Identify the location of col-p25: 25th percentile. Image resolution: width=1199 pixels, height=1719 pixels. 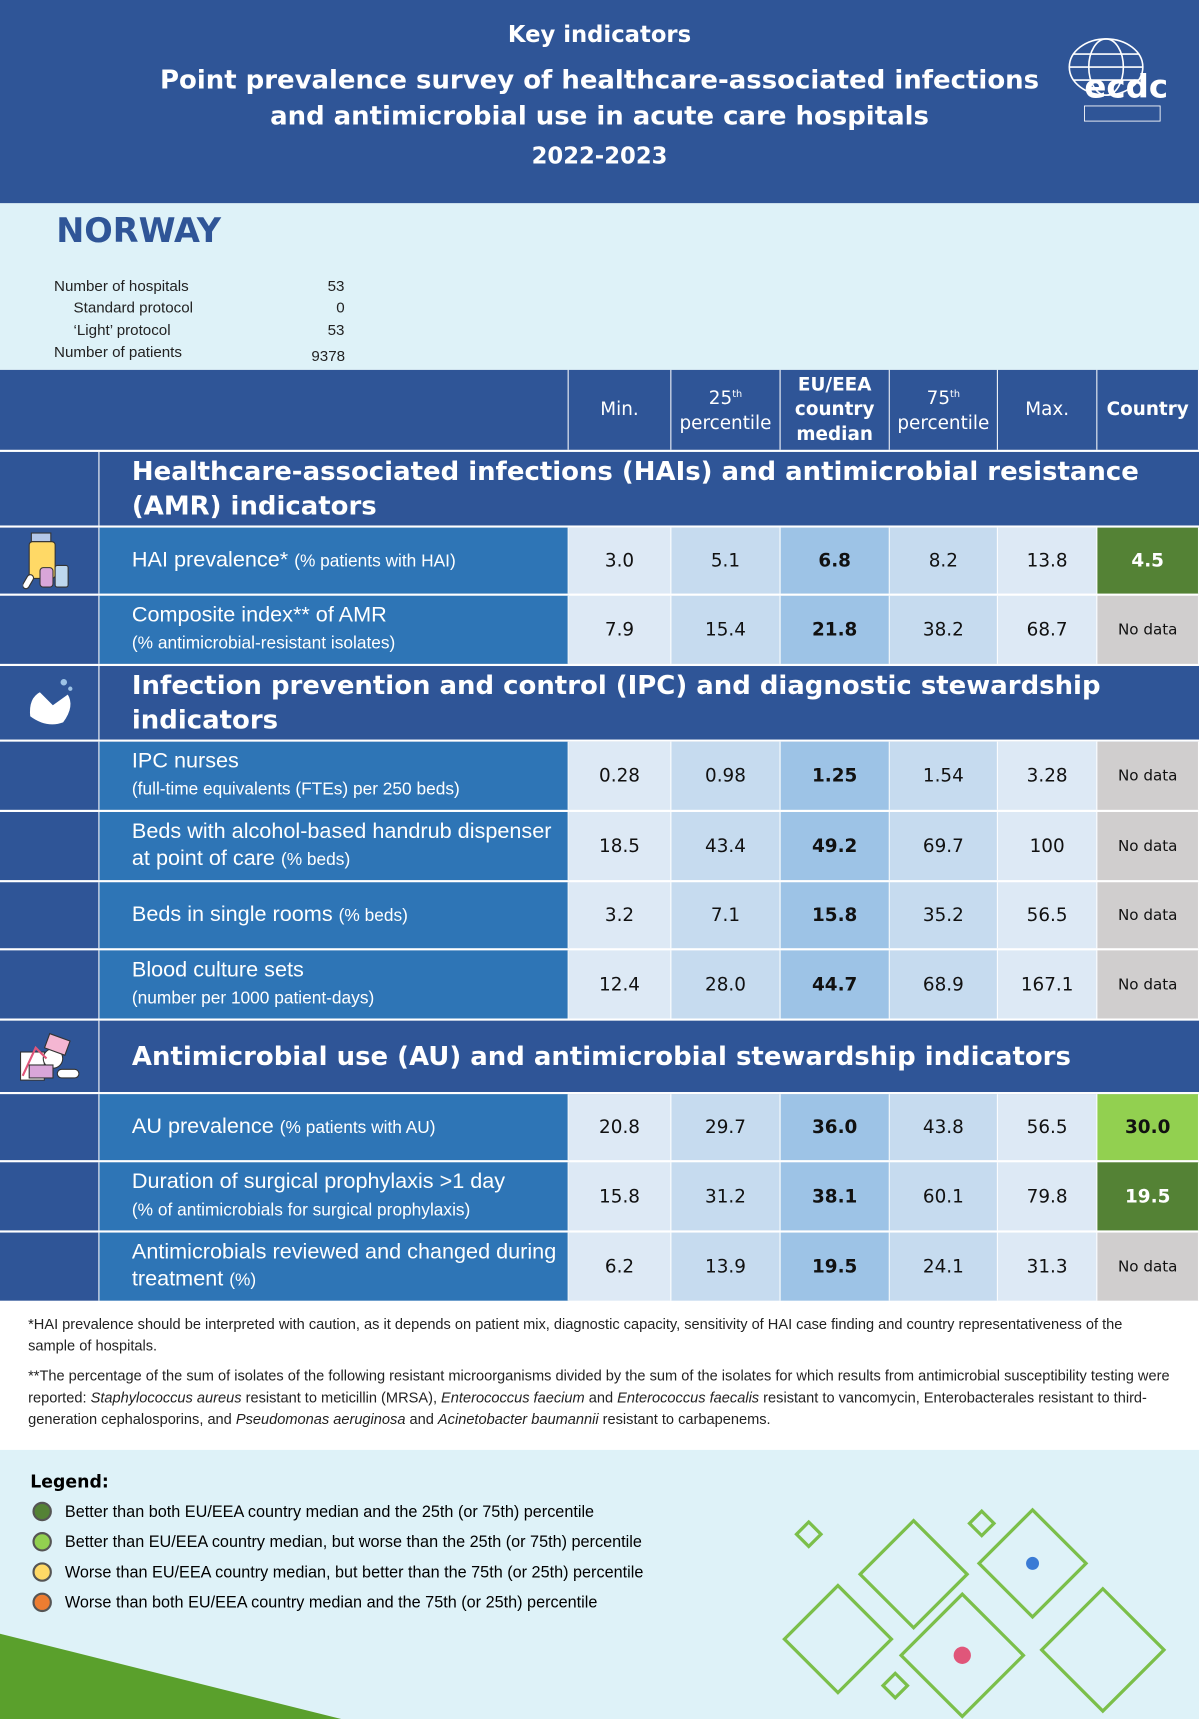
(726, 409).